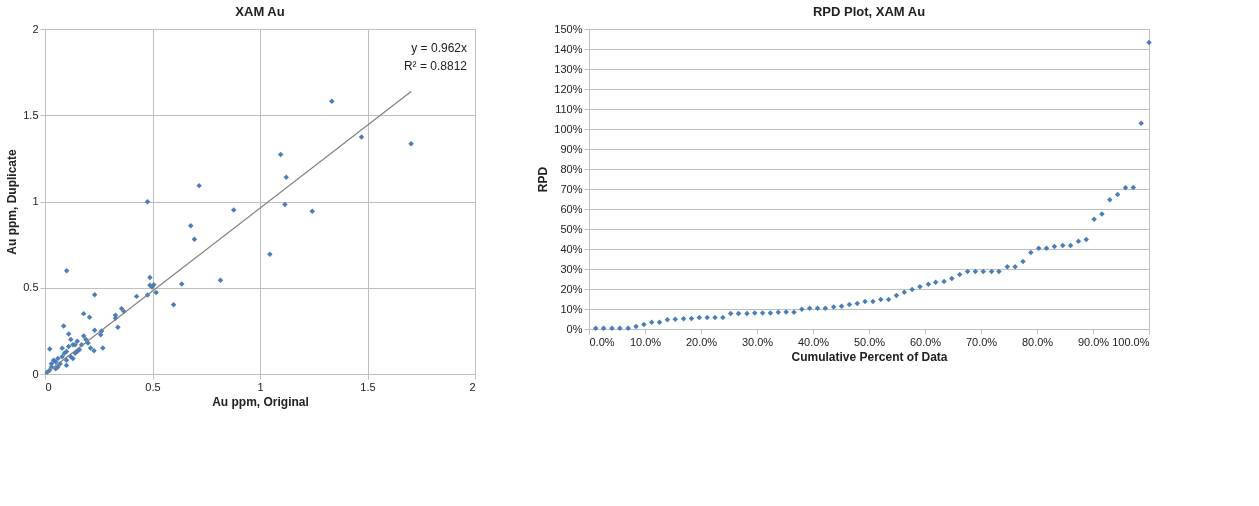 This screenshot has width=1259, height=506. What do you see at coordinates (925, 341) in the screenshot?
I see `x-tick-label: 60.0%` at bounding box center [925, 341].